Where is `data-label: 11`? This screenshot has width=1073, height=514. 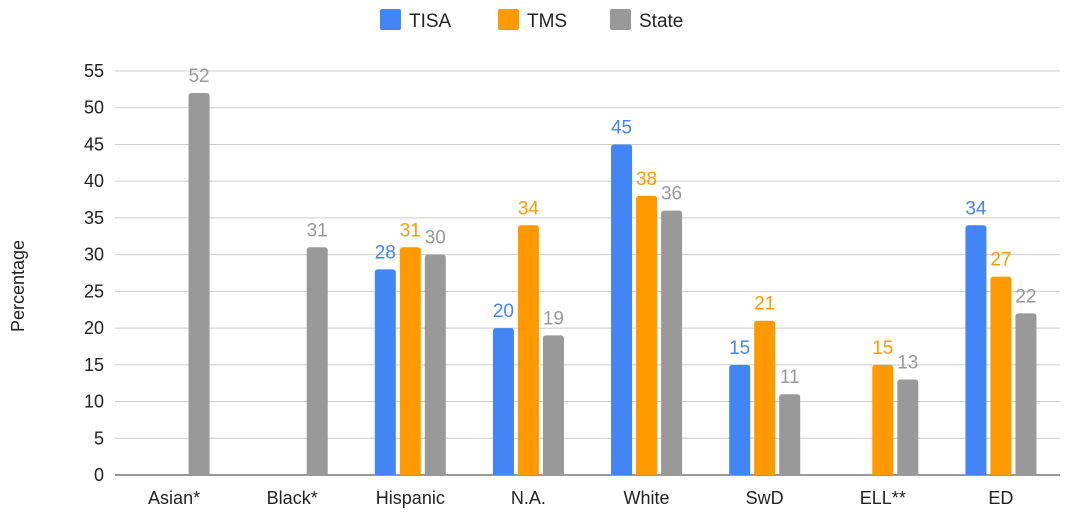
data-label: 11 is located at coordinates (790, 377).